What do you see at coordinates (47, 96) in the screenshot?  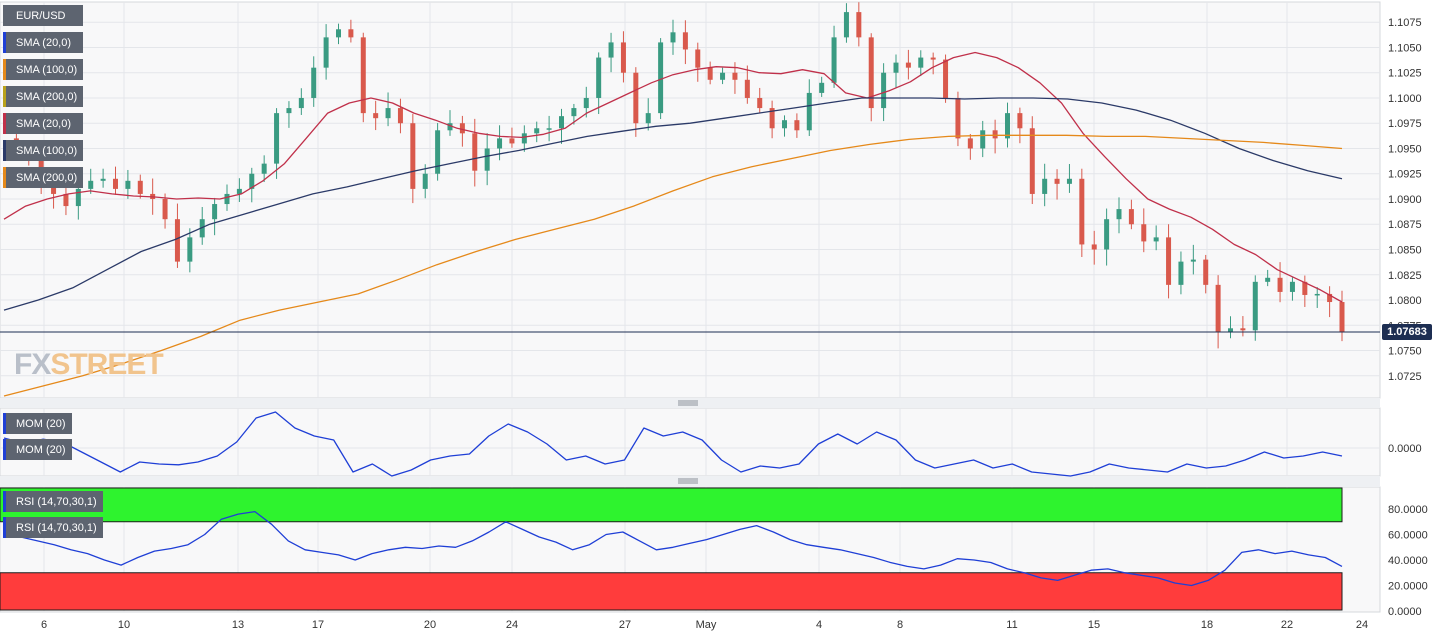 I see `main-legend-label: SMA (200,0)` at bounding box center [47, 96].